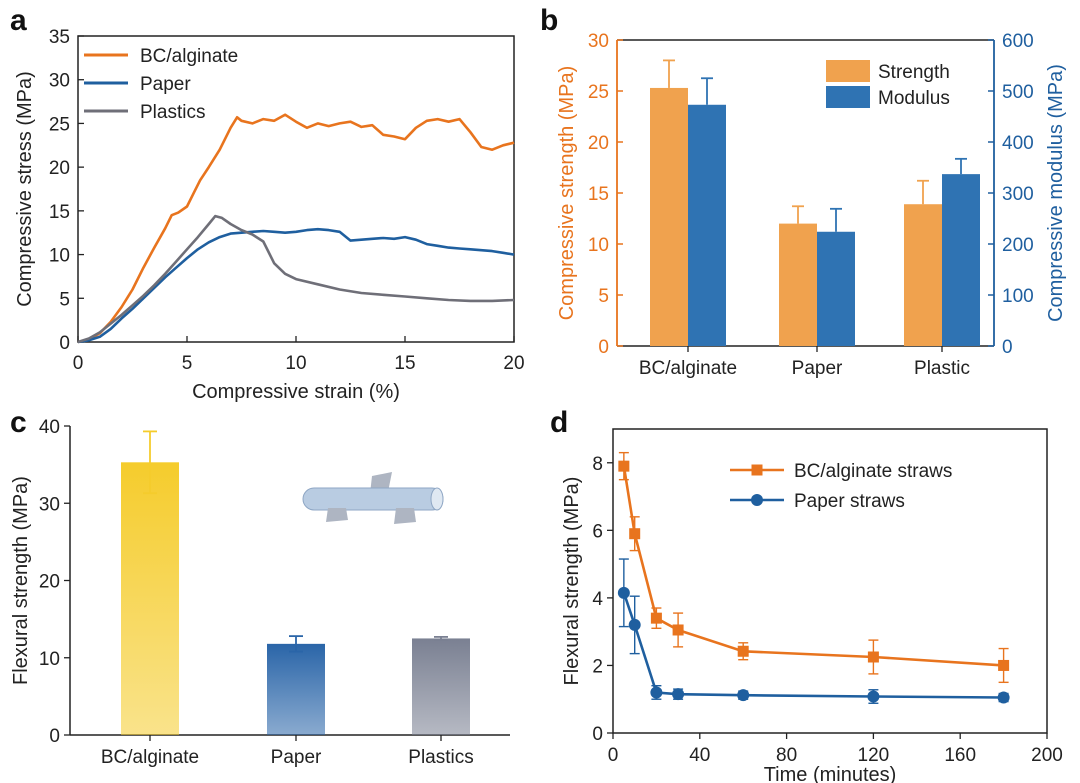  Describe the element at coordinates (25, 189) in the screenshot. I see `y-axis-title: Compressive stress (MPa)` at that location.